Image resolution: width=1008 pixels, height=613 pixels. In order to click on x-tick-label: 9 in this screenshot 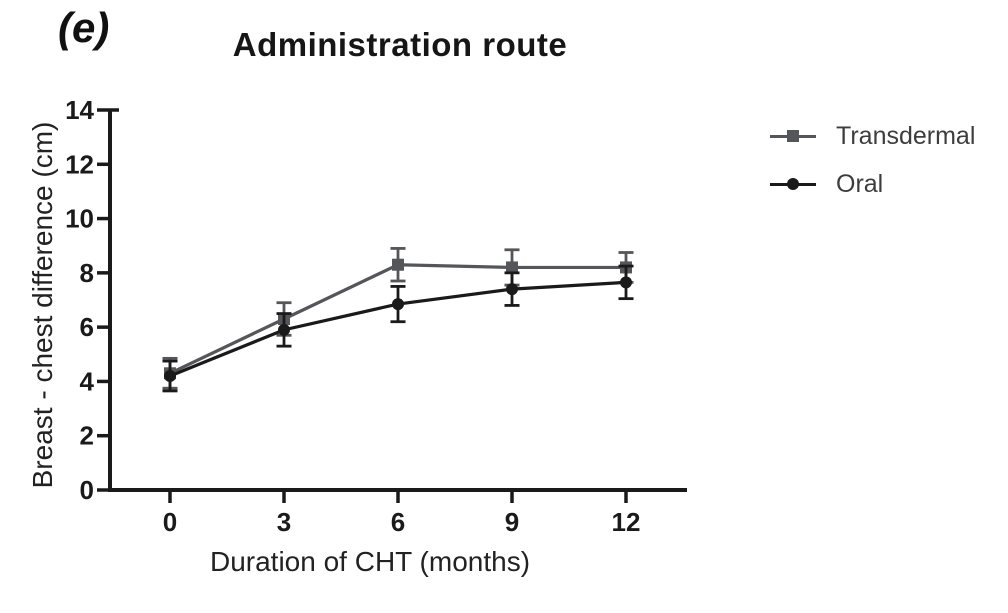, I will do `click(512, 522)`.